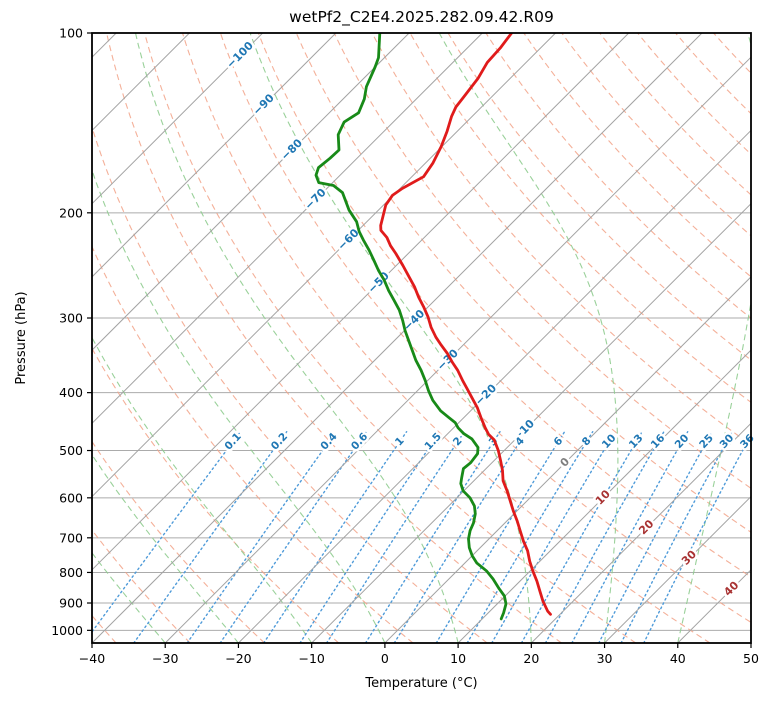  Describe the element at coordinates (747, 441) in the screenshot. I see `mixing-ratio-label-36: 36` at that location.